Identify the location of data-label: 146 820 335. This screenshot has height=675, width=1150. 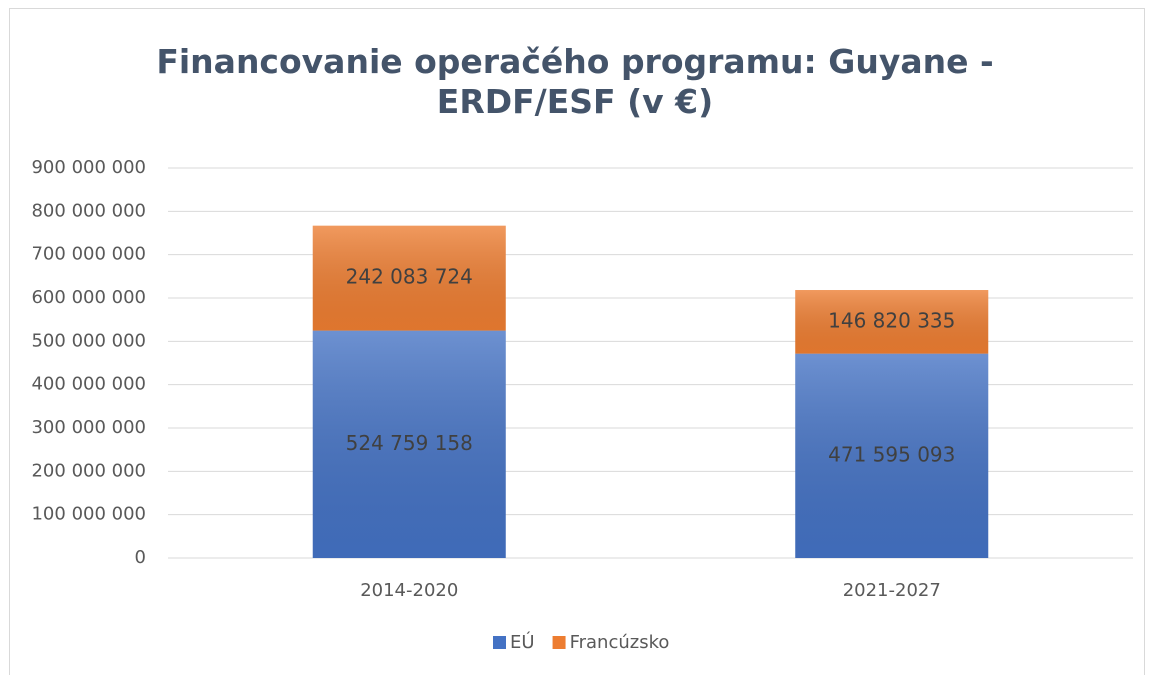
(891, 320).